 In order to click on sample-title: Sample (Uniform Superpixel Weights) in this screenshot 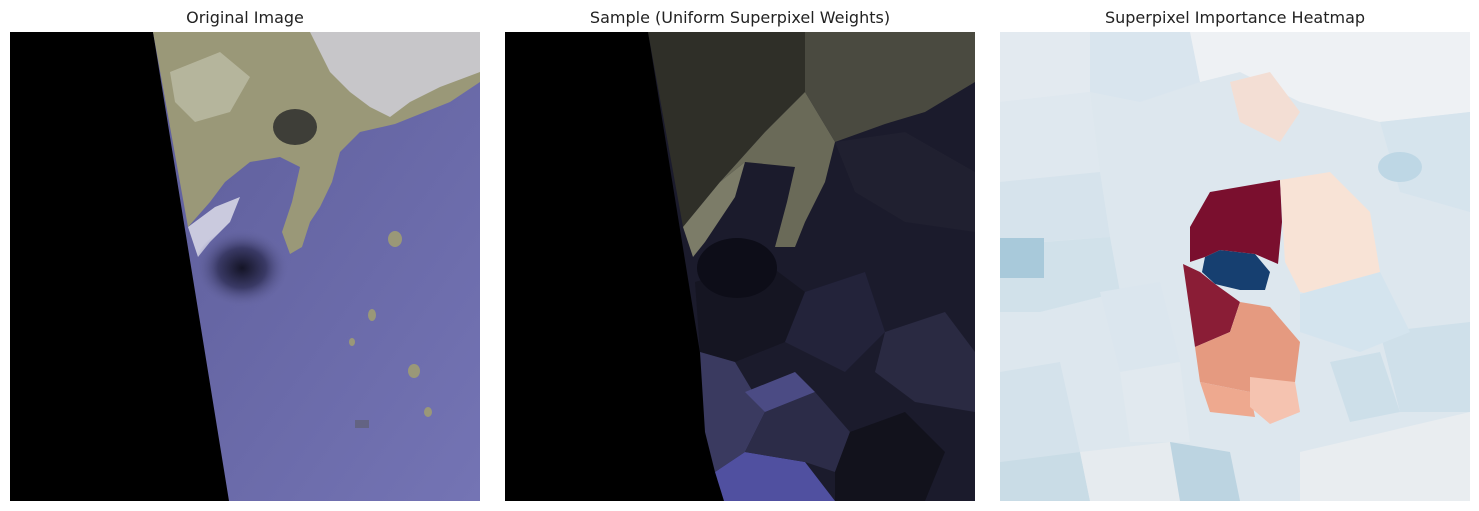, I will do `click(740, 17)`.